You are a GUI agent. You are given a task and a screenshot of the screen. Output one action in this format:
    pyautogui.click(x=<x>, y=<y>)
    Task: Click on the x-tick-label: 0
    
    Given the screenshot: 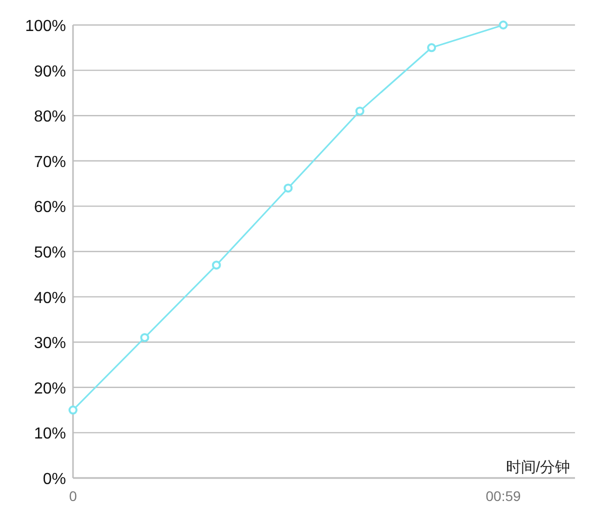 What is the action you would take?
    pyautogui.click(x=73, y=496)
    